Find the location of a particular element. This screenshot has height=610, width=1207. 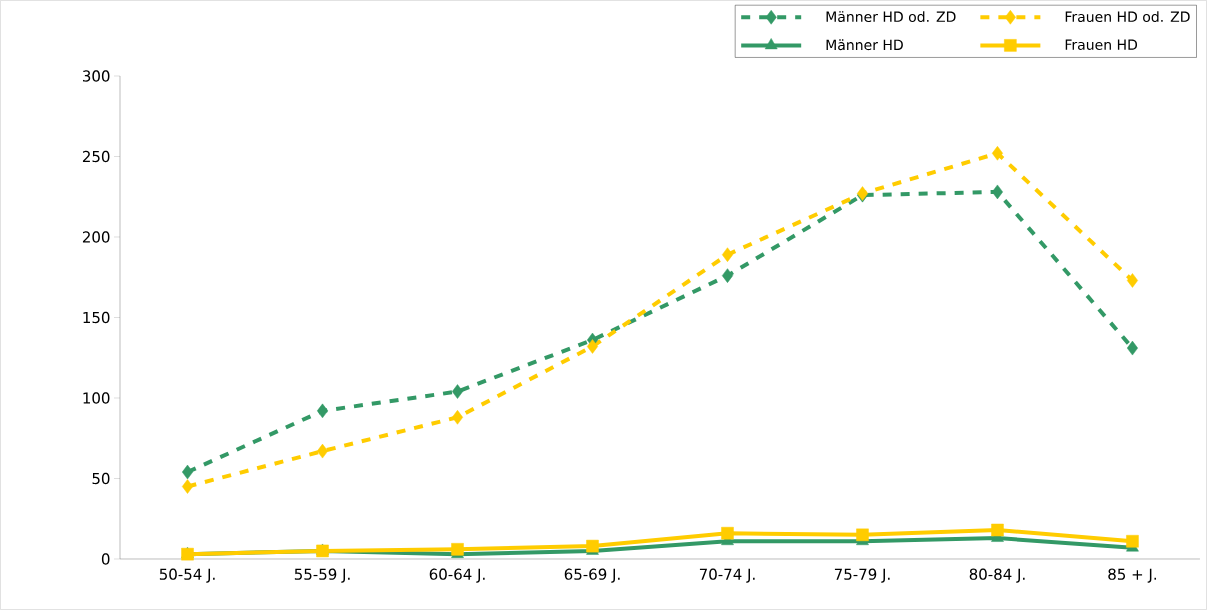

legend-label: Männer HD is located at coordinates (864, 45).